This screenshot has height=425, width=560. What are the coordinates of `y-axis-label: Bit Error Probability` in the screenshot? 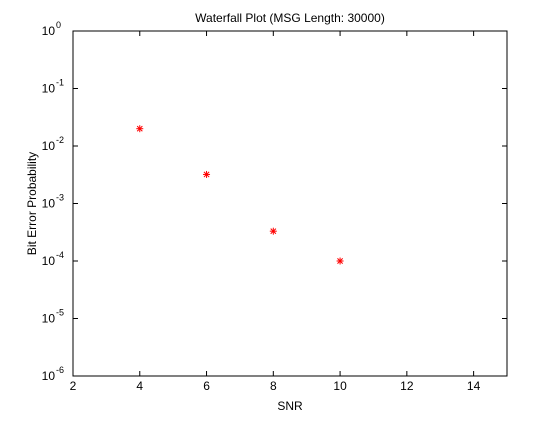 It's located at (32, 203).